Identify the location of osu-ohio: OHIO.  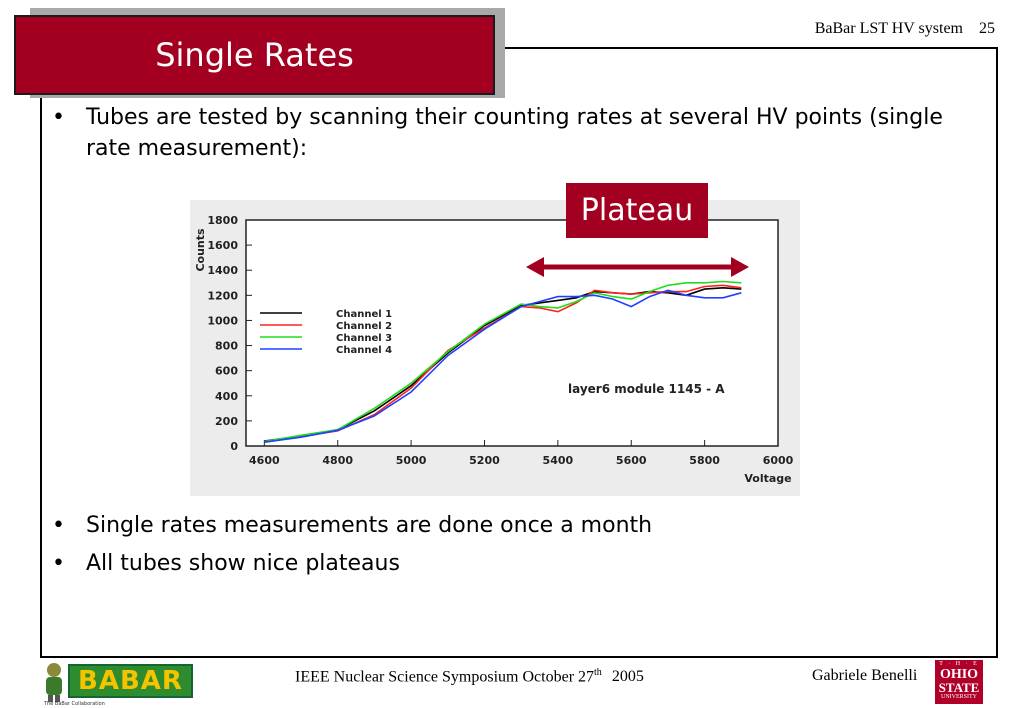
(959, 674).